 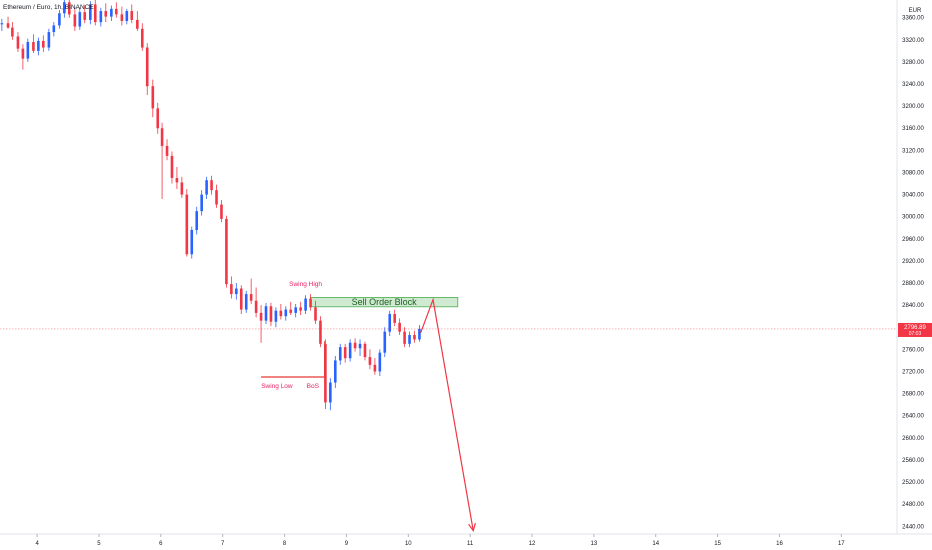 What do you see at coordinates (913, 196) in the screenshot?
I see `price-tick-label: 3040.00` at bounding box center [913, 196].